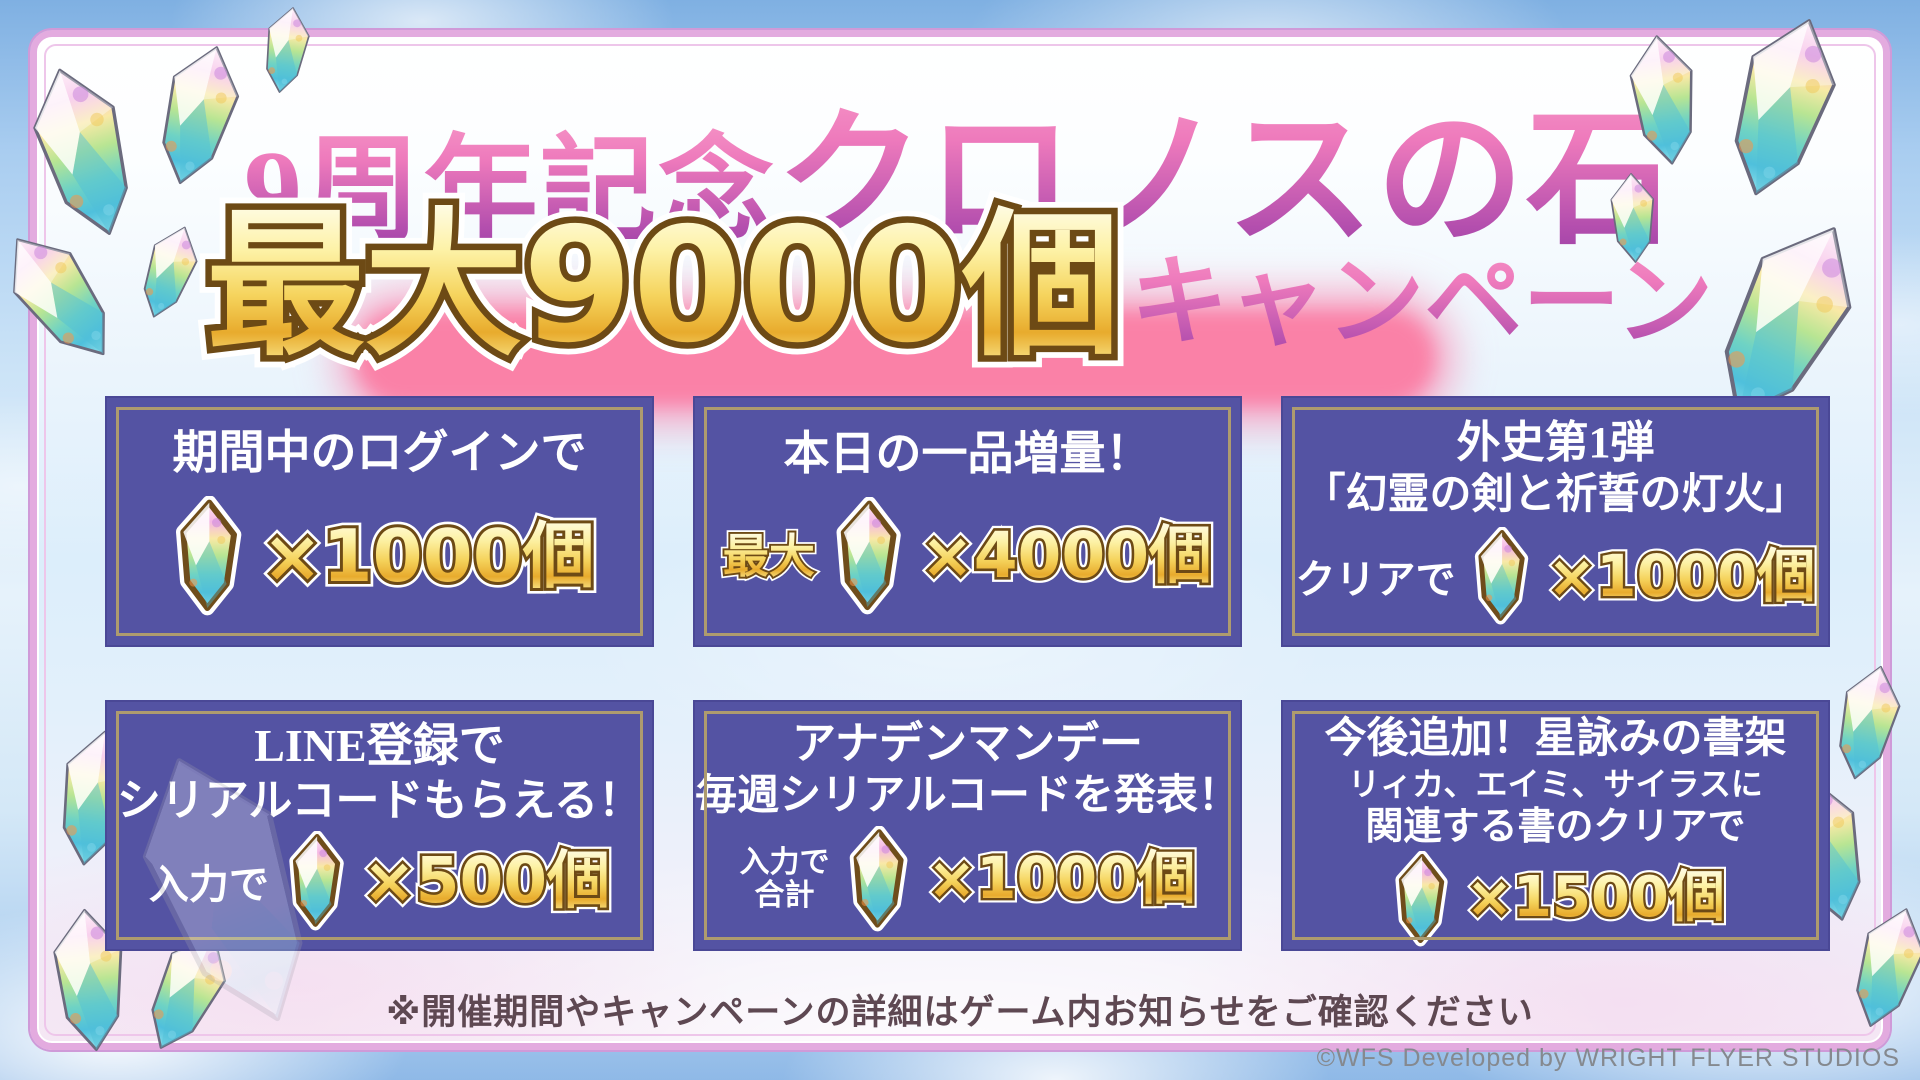  I want to click on title-amount-highlight: 最大9000個, so click(663, 286).